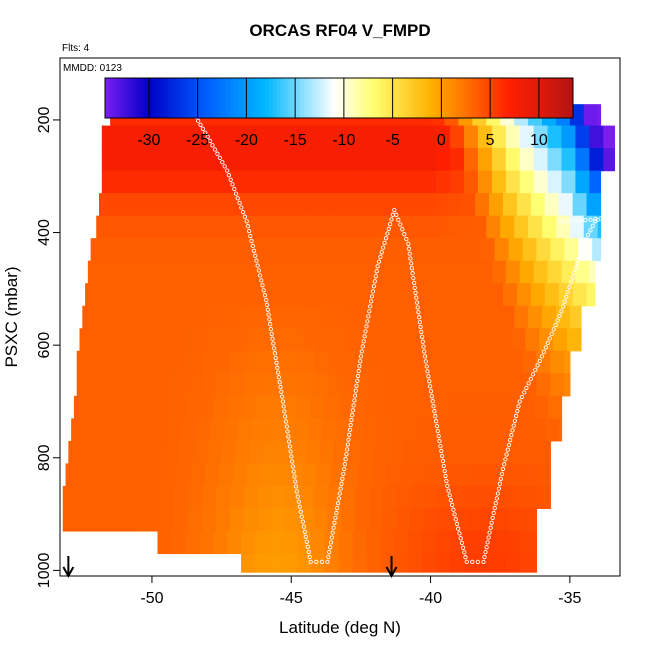 This screenshot has width=650, height=650. Describe the element at coordinates (11, 316) in the screenshot. I see `y-axis-title: PSXC (mbar)` at that location.